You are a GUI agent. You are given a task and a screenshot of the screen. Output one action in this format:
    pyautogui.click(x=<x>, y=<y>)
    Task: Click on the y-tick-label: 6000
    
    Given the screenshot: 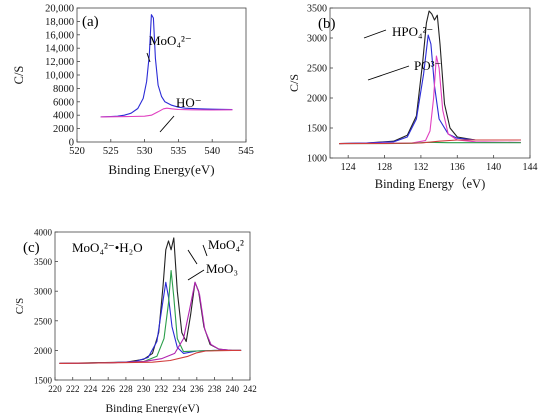 What is the action you would take?
    pyautogui.click(x=63, y=102)
    